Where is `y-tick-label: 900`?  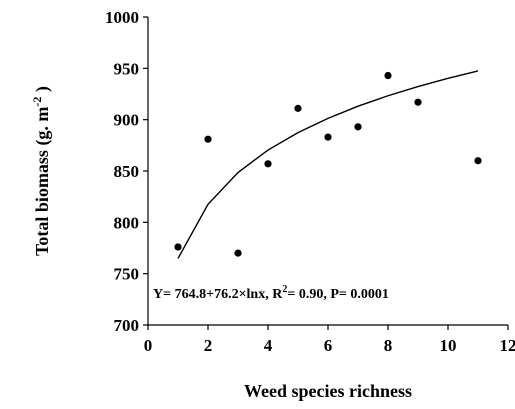 y-tick-label: 900 is located at coordinates (127, 120).